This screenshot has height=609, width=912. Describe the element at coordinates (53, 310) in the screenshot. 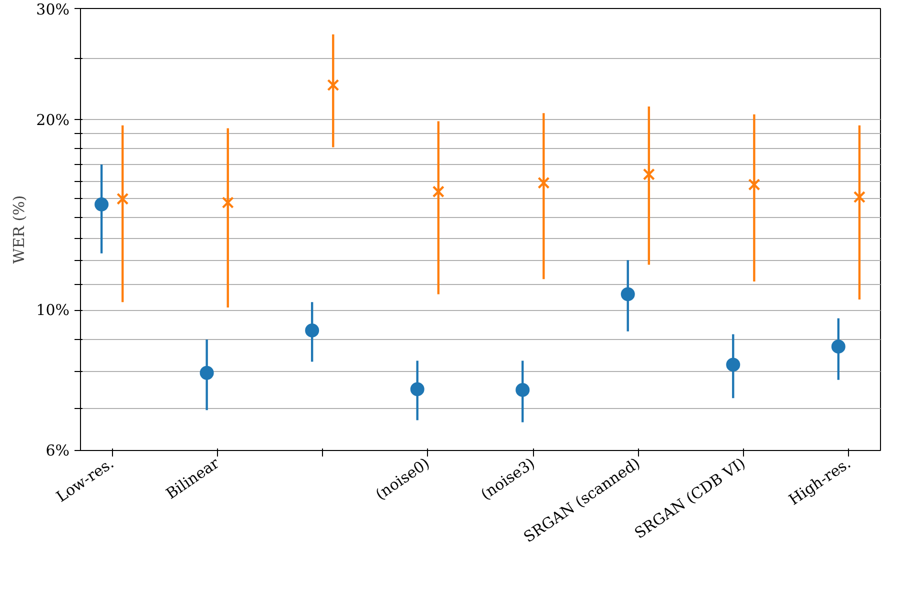

I see `y-tick-label: 10%` at that location.